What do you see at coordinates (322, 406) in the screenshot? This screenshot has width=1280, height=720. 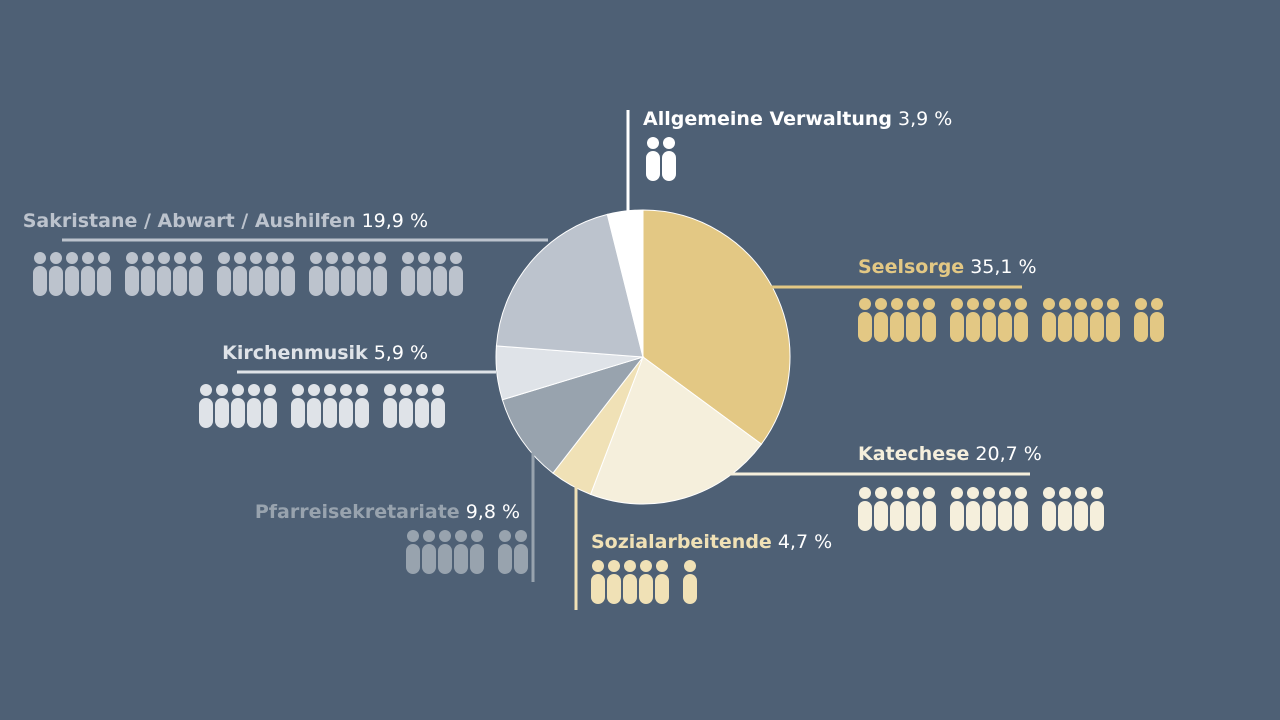 I see `people-icons-kirchenmusik` at bounding box center [322, 406].